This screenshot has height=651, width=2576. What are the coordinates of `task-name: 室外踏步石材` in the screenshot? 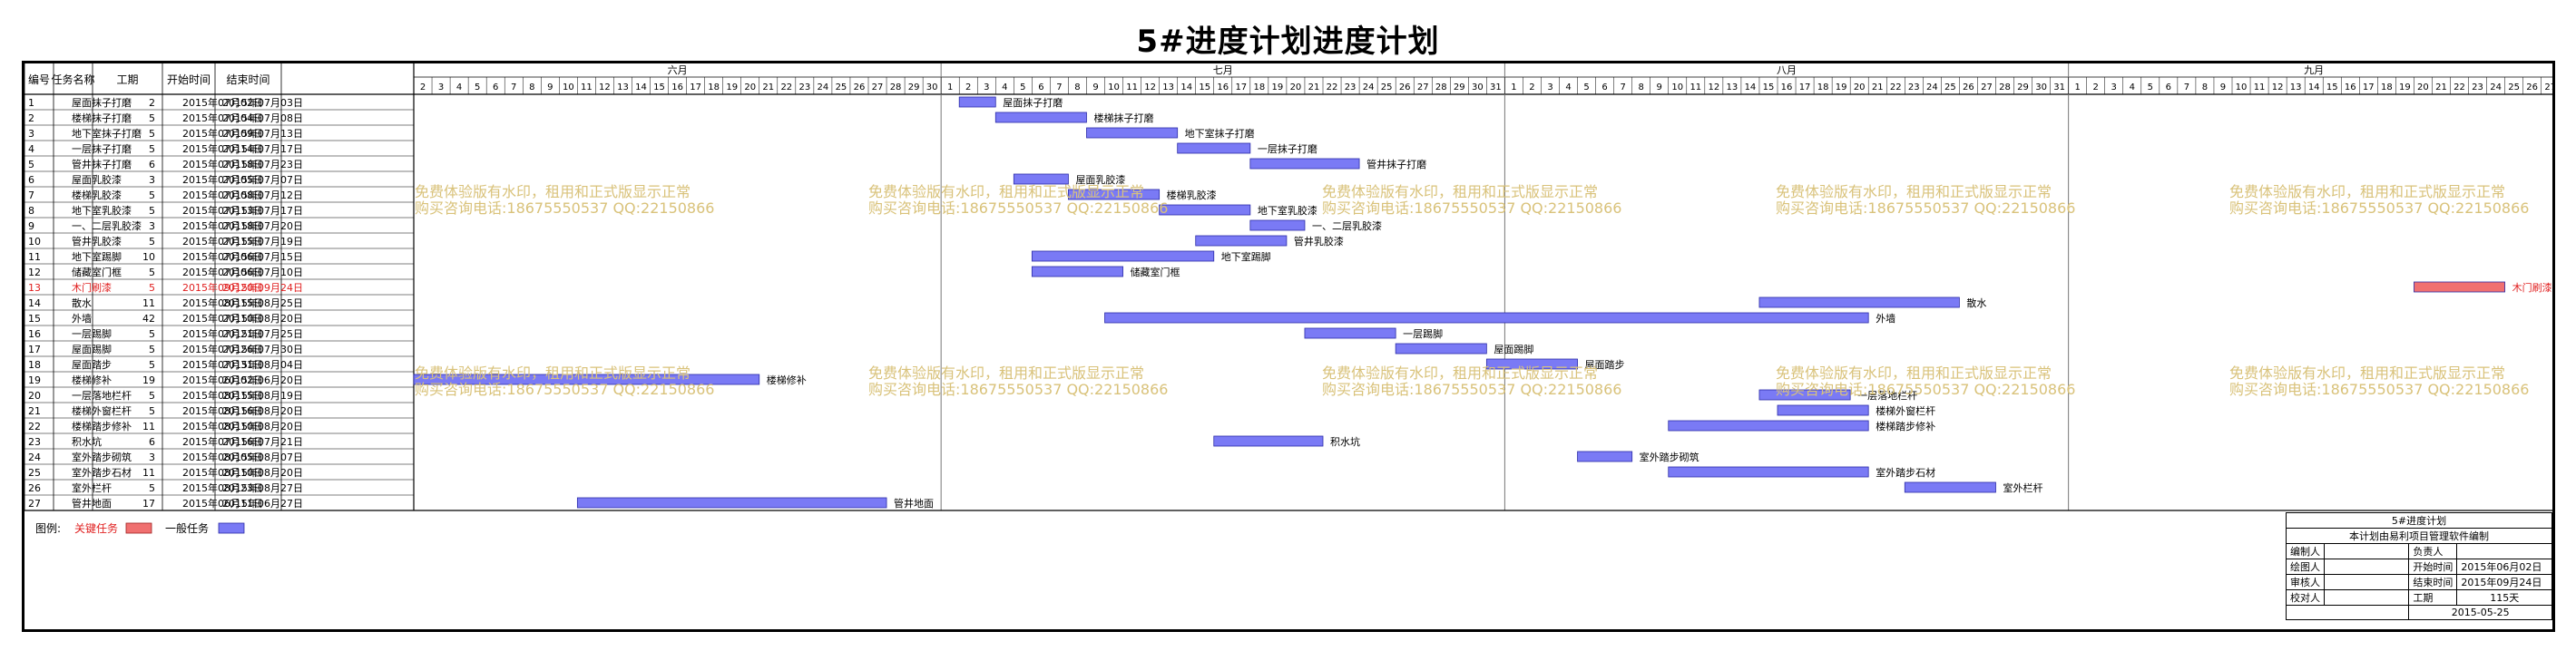 It's located at (102, 472).